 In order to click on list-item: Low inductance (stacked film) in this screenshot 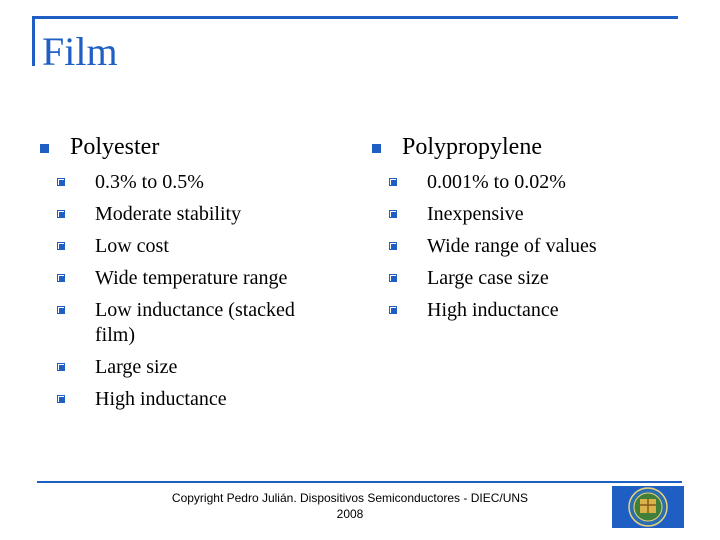, I will do `click(185, 323)`.